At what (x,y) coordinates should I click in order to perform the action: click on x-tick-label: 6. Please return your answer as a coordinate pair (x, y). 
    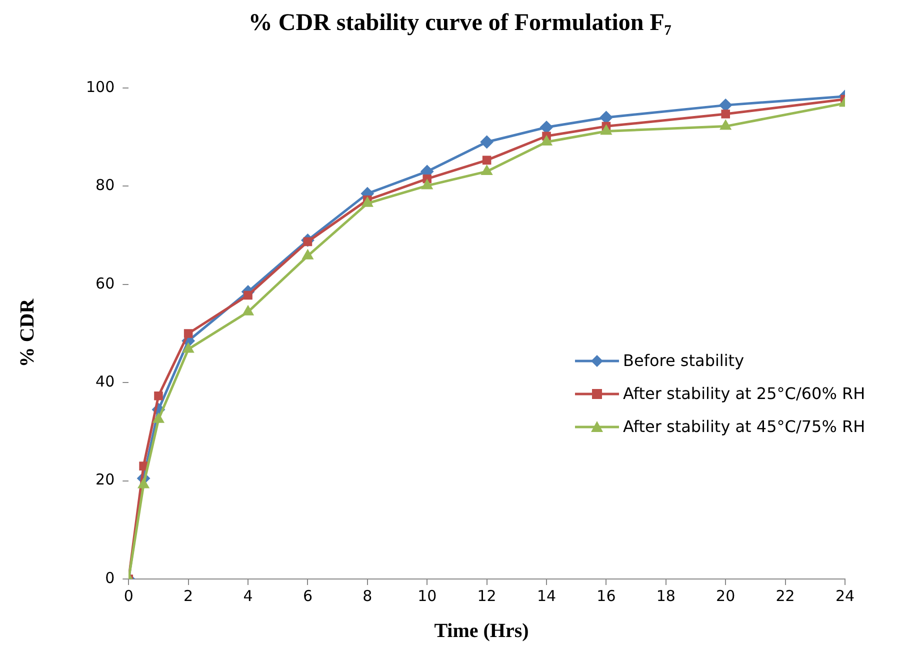
    Looking at the image, I should click on (307, 595).